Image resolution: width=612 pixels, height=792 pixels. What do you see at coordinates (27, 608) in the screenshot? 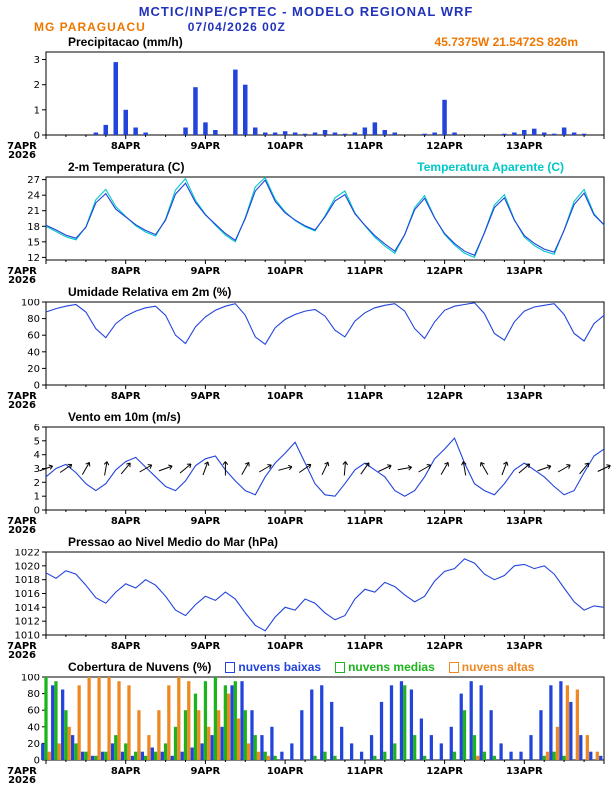
I see `svg-text: 1014` at bounding box center [27, 608].